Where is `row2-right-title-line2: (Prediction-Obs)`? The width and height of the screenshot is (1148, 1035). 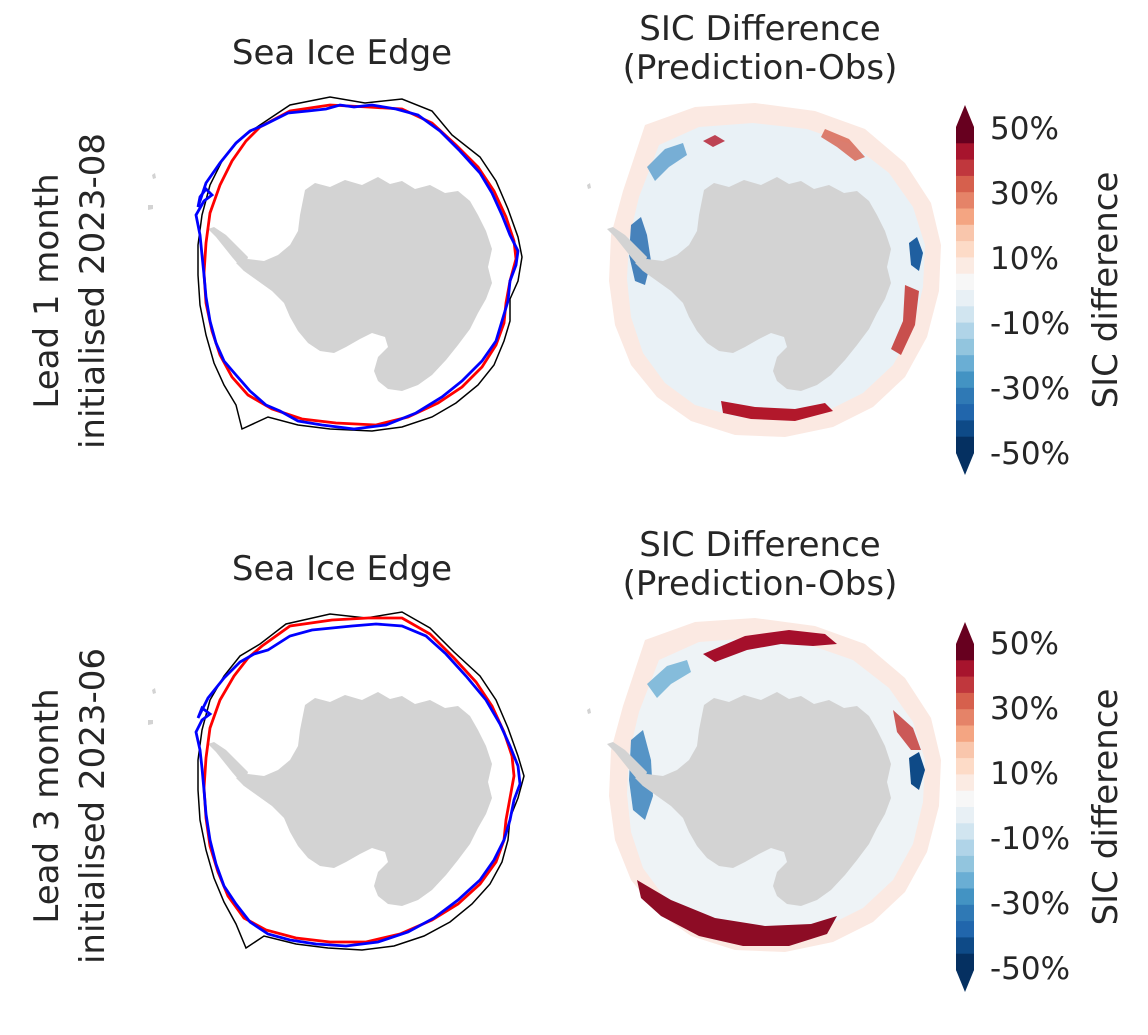 row2-right-title-line2: (Prediction-Obs) is located at coordinates (760, 584).